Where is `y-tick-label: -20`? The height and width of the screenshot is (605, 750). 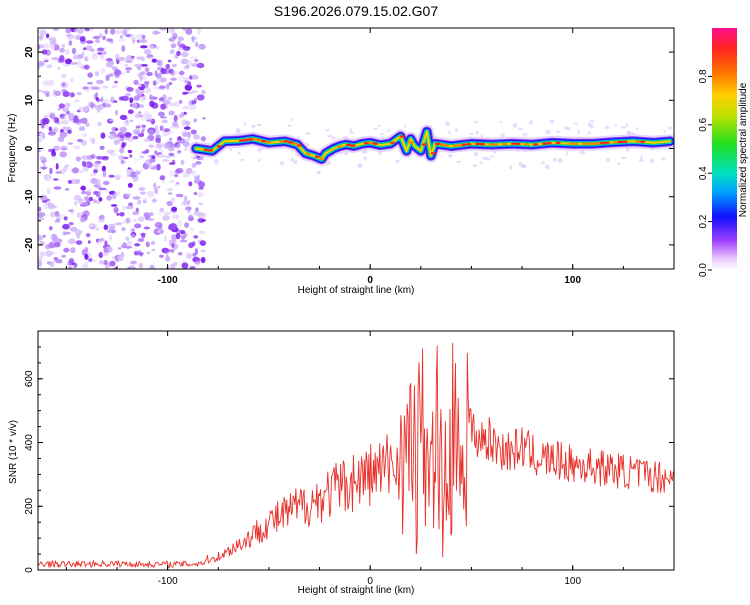 y-tick-label: -20 is located at coordinates (29, 244).